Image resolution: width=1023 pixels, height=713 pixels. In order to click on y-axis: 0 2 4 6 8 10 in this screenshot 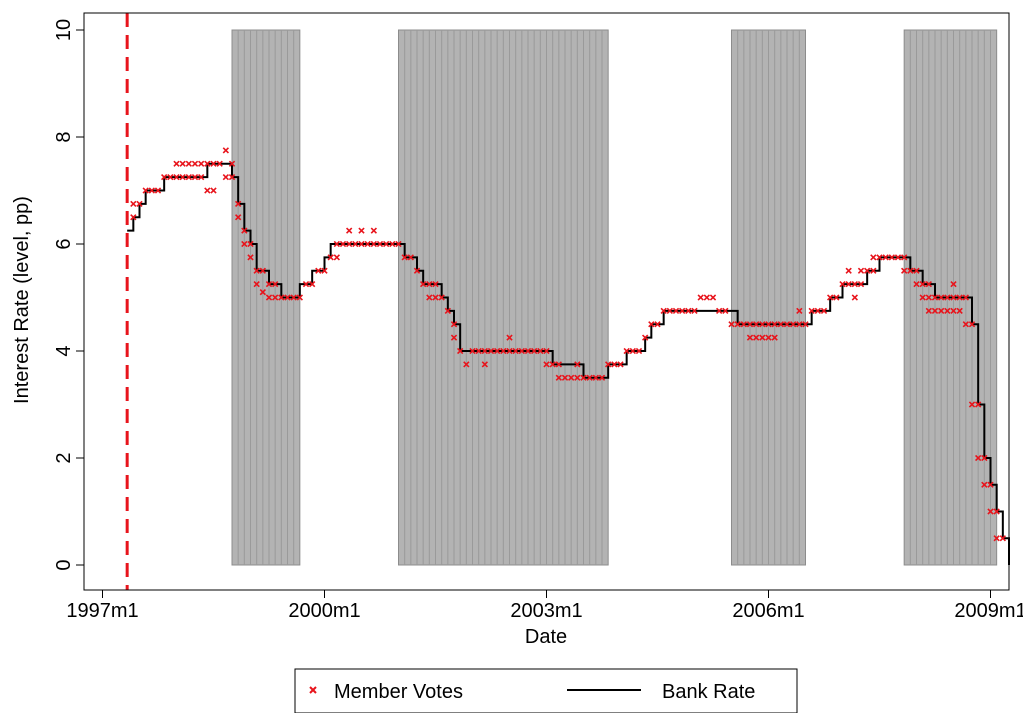, I will do `click(68, 295)`.